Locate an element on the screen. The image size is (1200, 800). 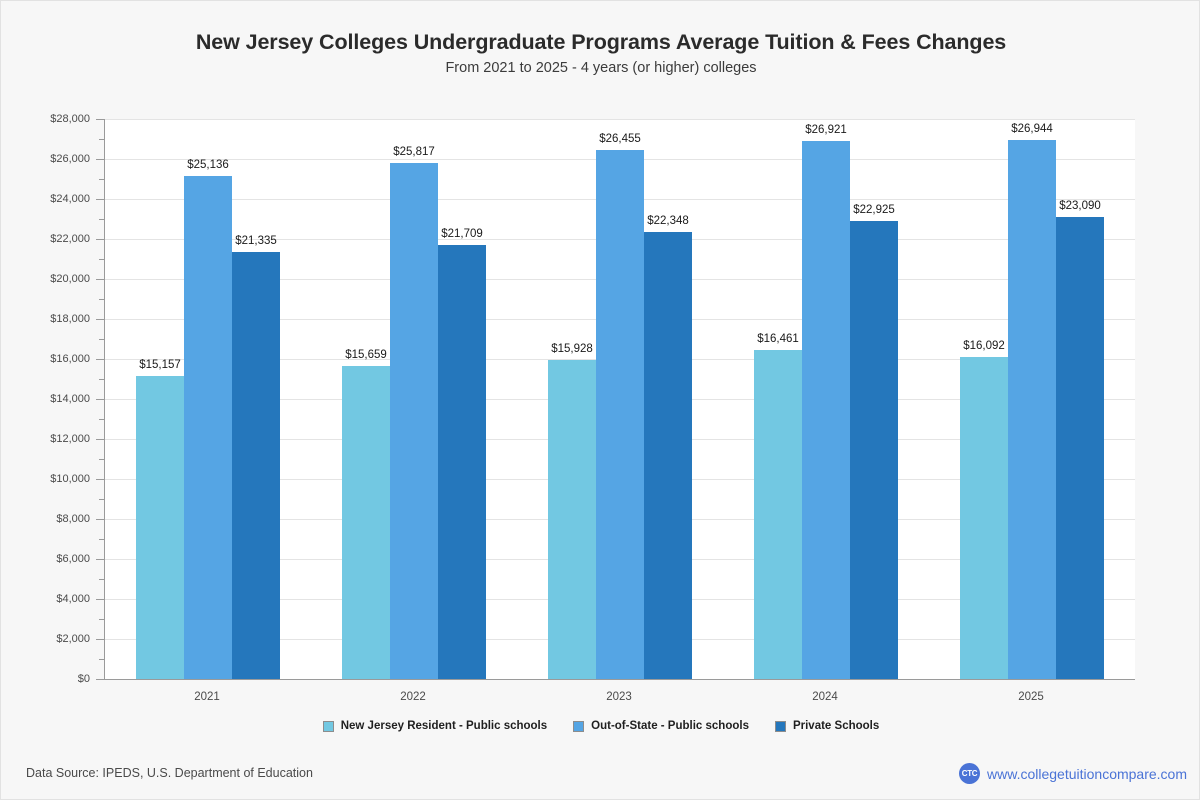
bar-value-label: $26,921 is located at coordinates (826, 129).